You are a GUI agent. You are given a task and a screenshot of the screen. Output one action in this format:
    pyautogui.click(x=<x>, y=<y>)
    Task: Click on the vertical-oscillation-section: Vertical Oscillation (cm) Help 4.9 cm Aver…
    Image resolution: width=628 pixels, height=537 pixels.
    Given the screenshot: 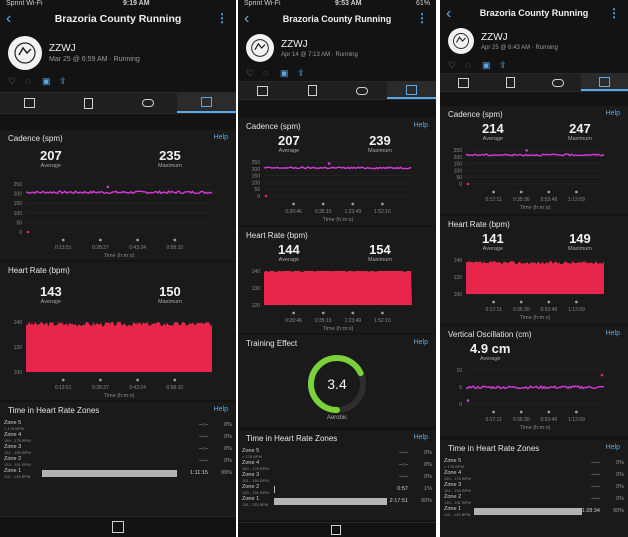 What is the action you would take?
    pyautogui.click(x=534, y=381)
    